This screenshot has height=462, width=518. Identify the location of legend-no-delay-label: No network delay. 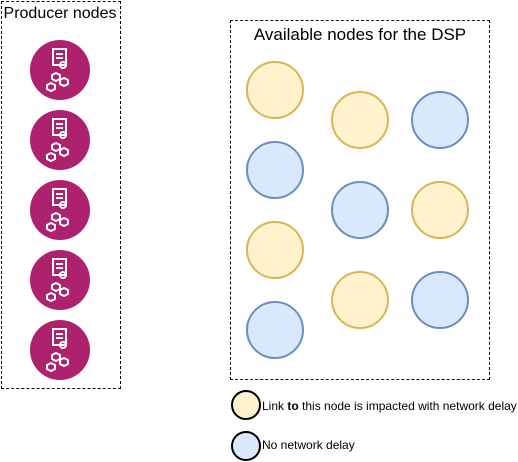
(308, 445).